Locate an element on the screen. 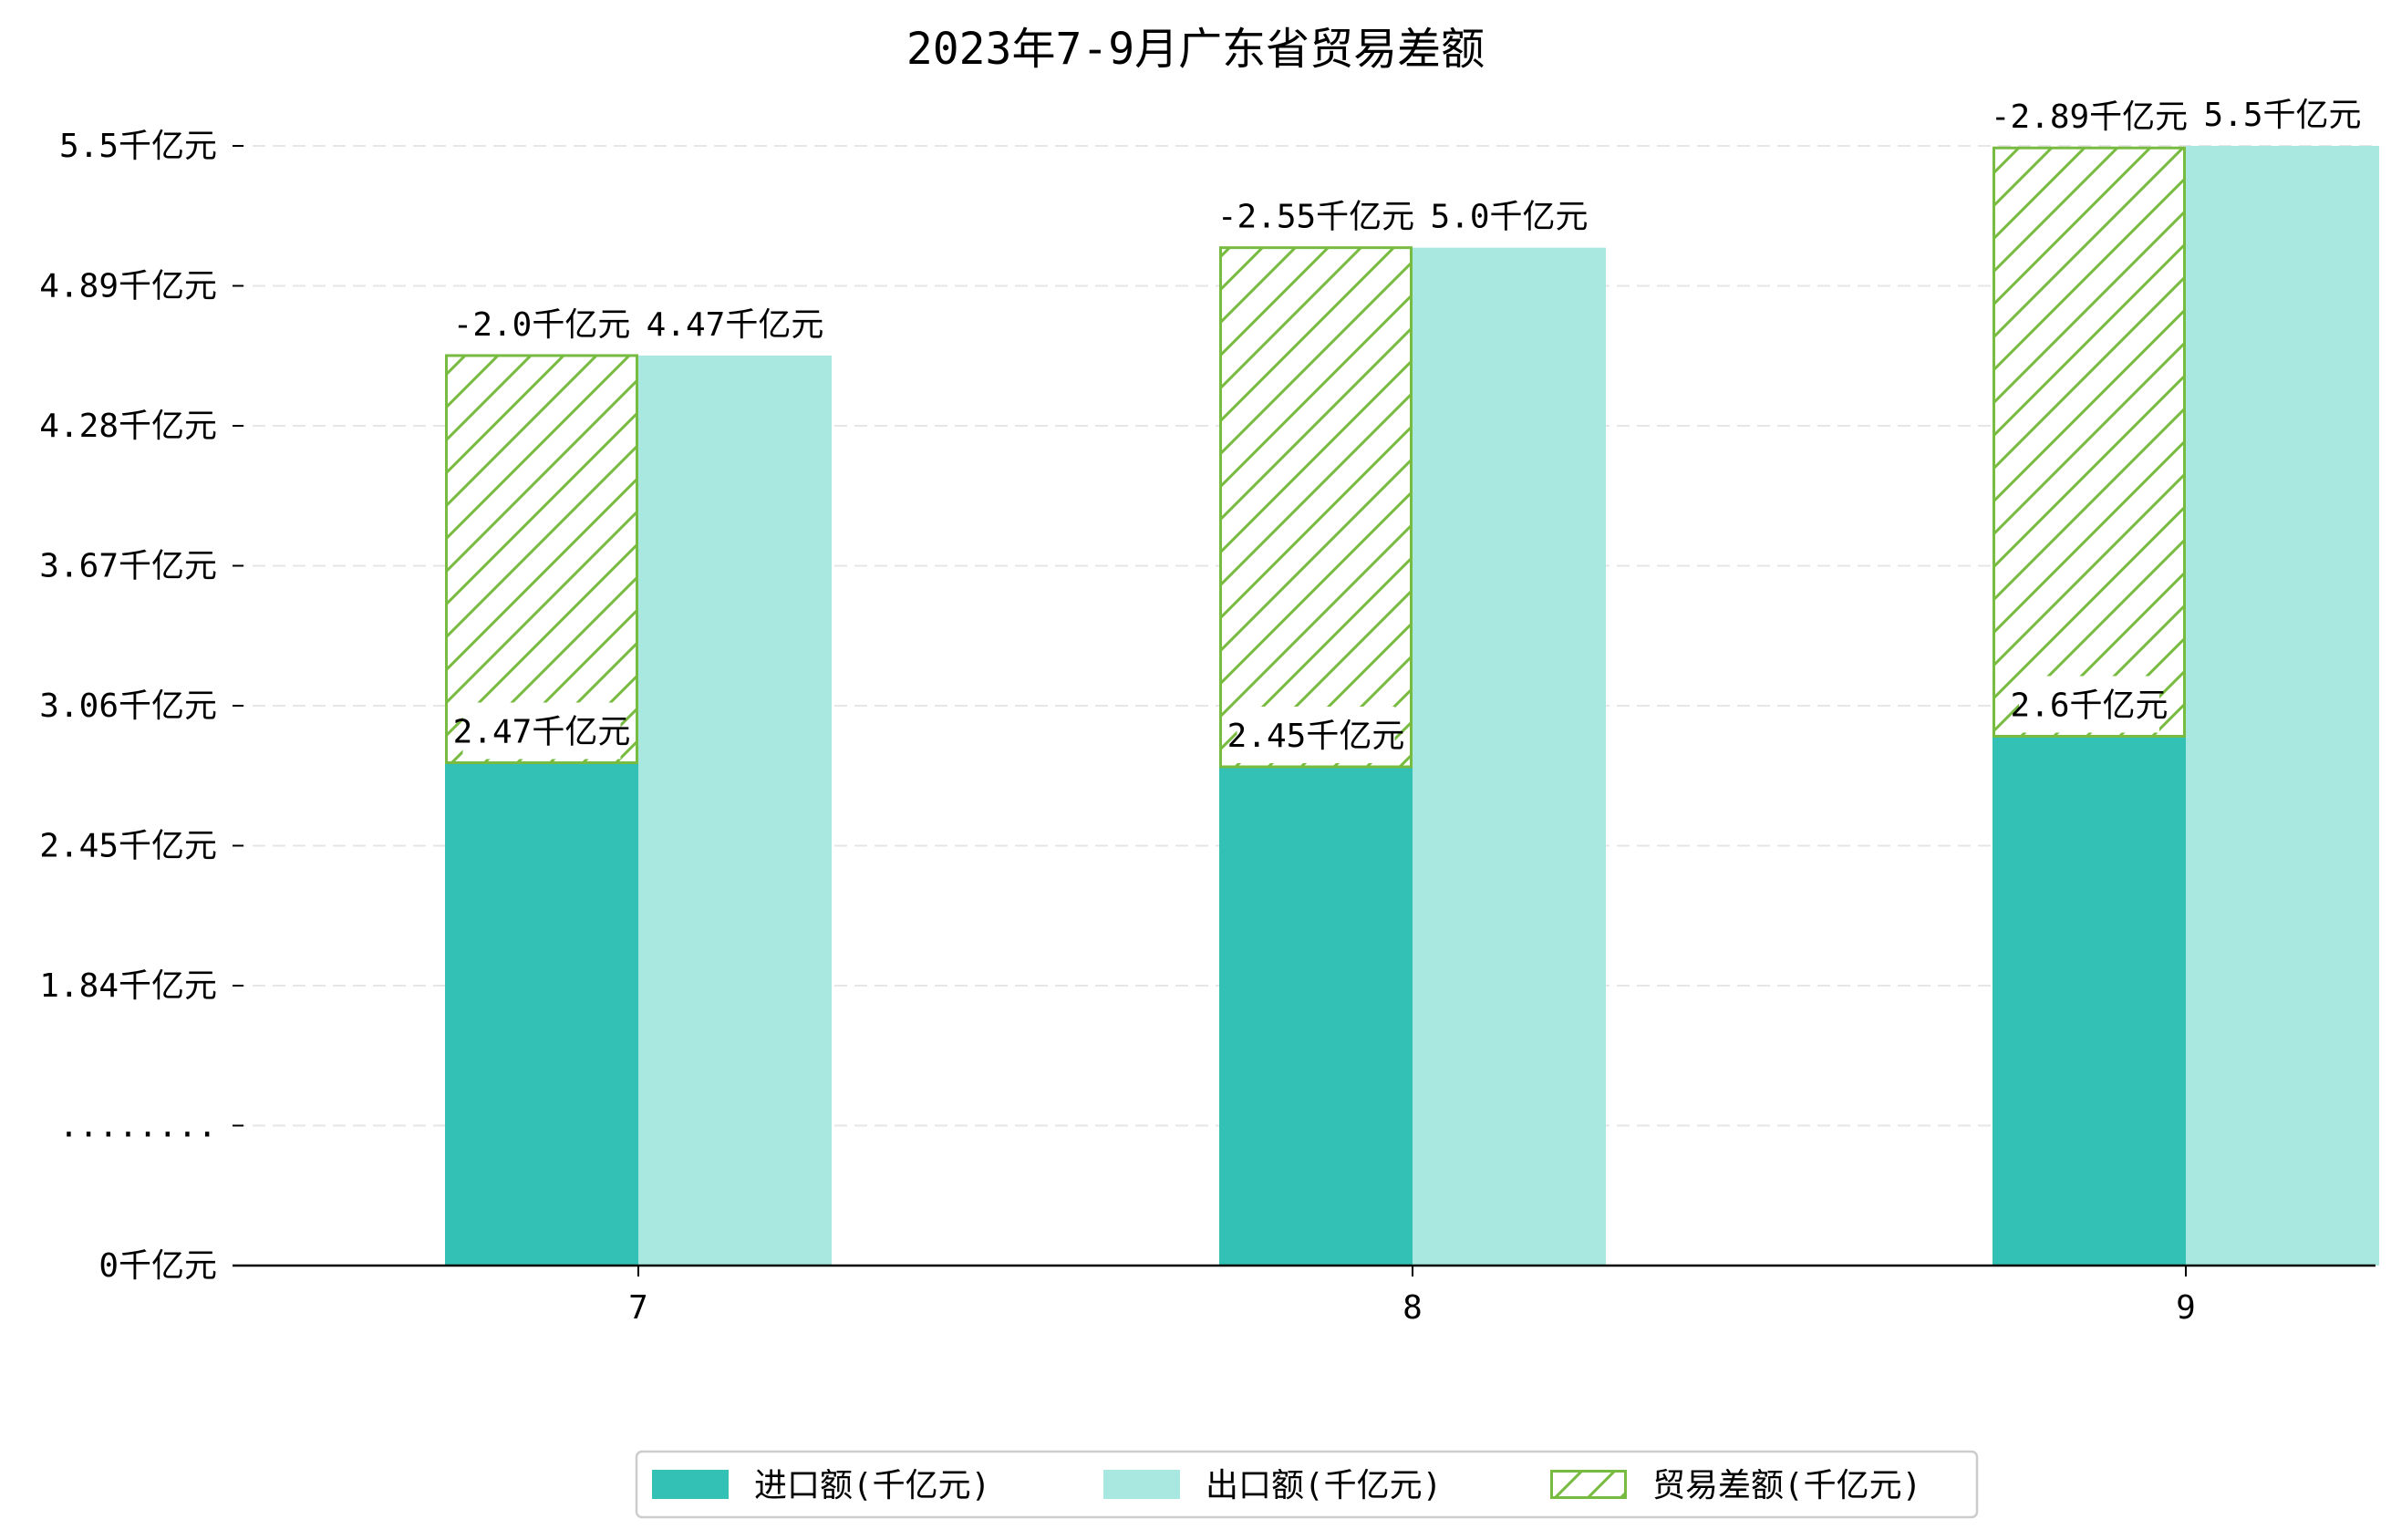 Image resolution: width=2391 pixels, height=1540 pixels. data-label-export: 4.47千亿元 is located at coordinates (736, 325).